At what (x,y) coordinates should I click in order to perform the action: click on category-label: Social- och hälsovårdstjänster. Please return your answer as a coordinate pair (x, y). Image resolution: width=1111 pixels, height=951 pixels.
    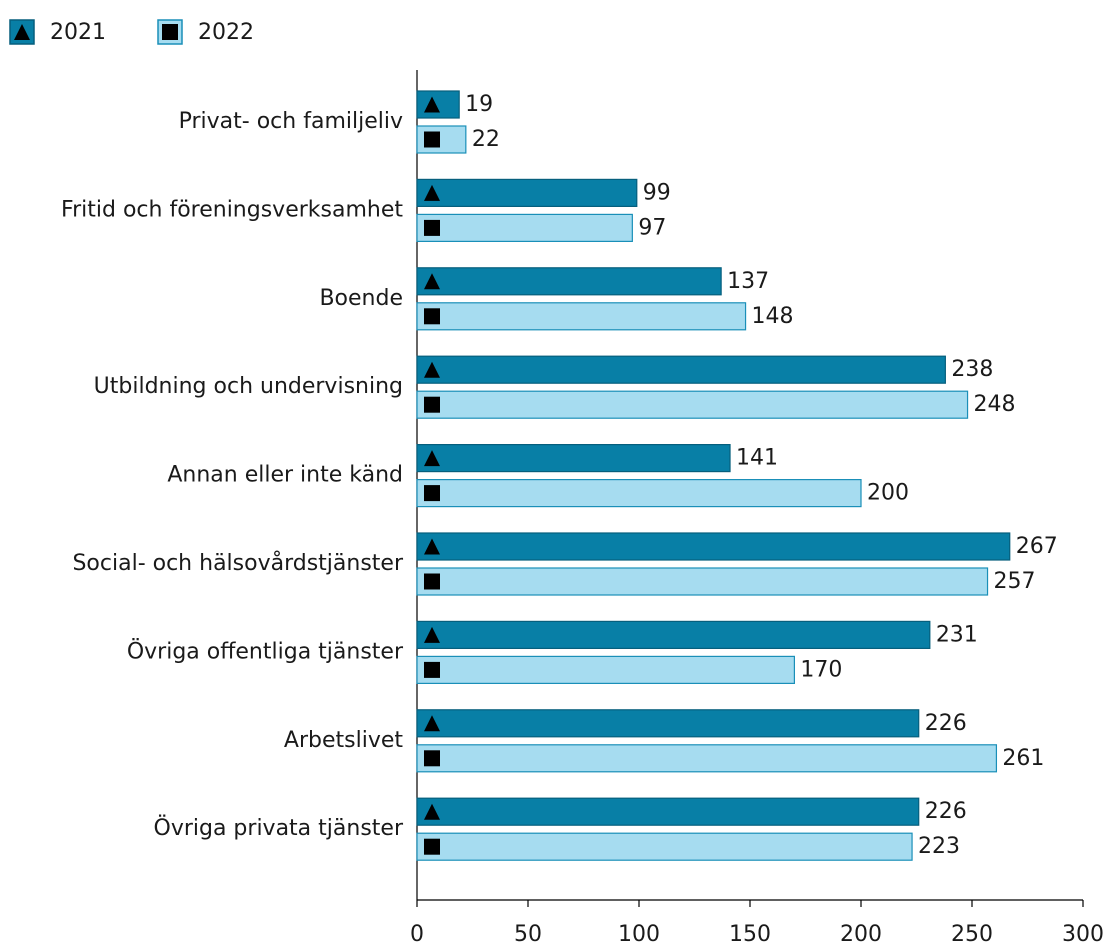
    Looking at the image, I should click on (237, 563).